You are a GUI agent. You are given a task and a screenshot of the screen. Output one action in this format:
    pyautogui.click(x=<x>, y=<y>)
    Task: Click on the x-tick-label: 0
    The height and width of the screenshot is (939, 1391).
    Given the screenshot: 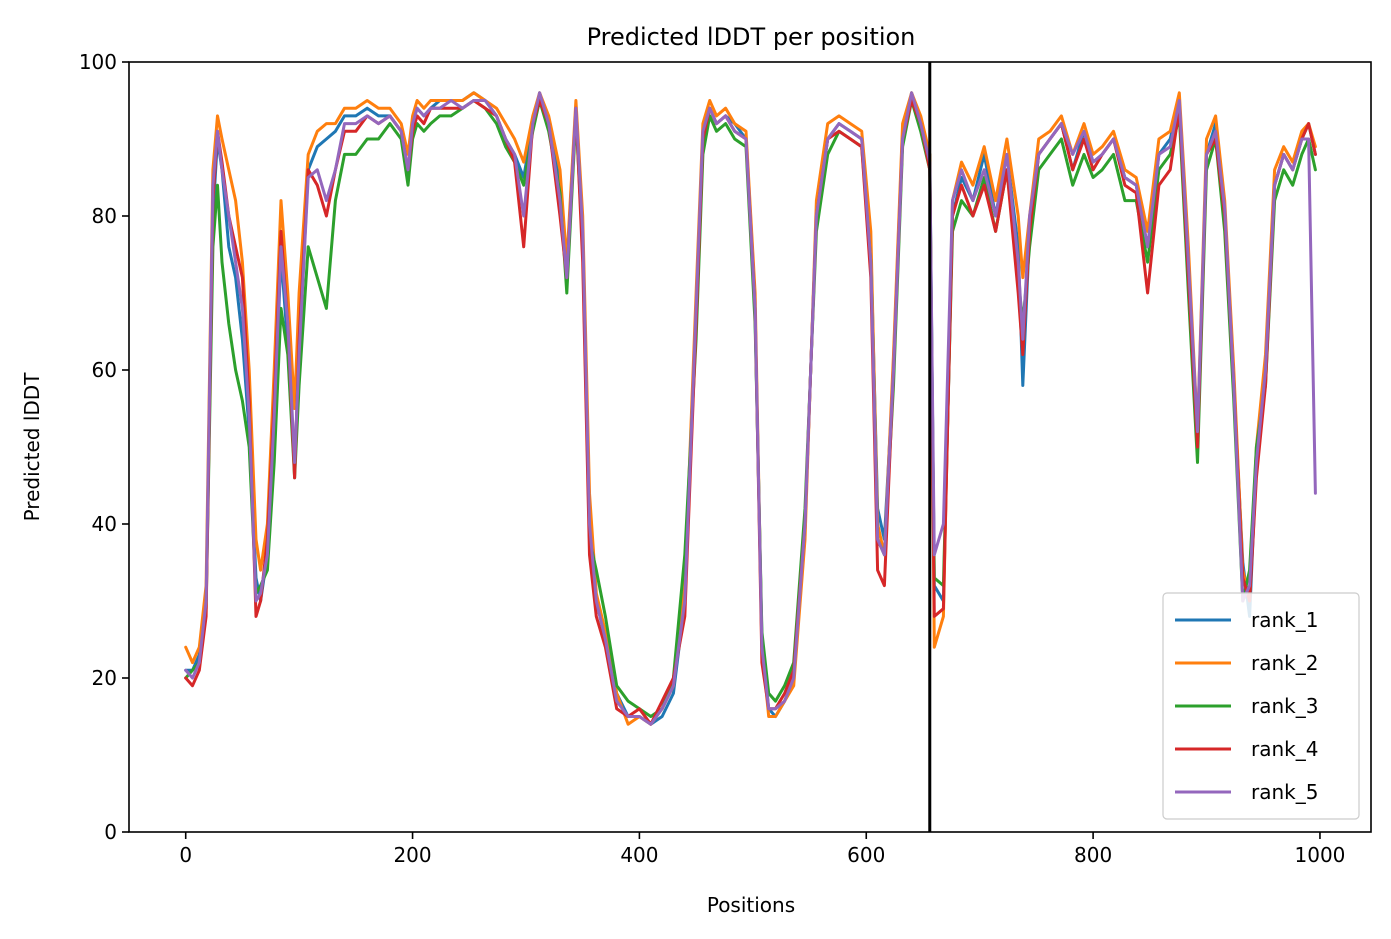 What is the action you would take?
    pyautogui.click(x=185, y=855)
    